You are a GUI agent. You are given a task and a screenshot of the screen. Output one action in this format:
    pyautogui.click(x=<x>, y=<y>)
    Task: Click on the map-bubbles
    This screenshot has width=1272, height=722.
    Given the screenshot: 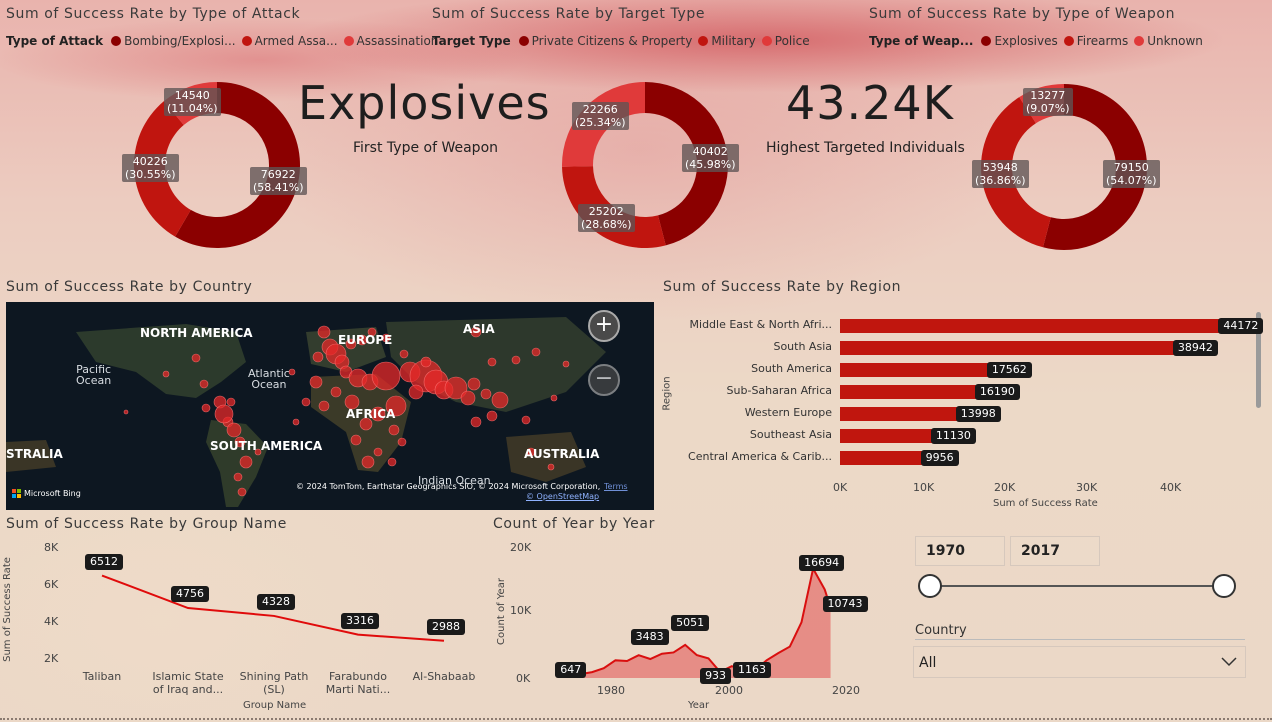 What is the action you would take?
    pyautogui.click(x=330, y=406)
    